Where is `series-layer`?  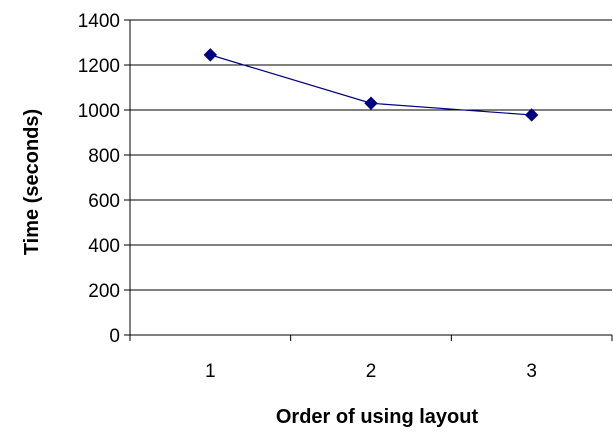 series-layer is located at coordinates (371, 85).